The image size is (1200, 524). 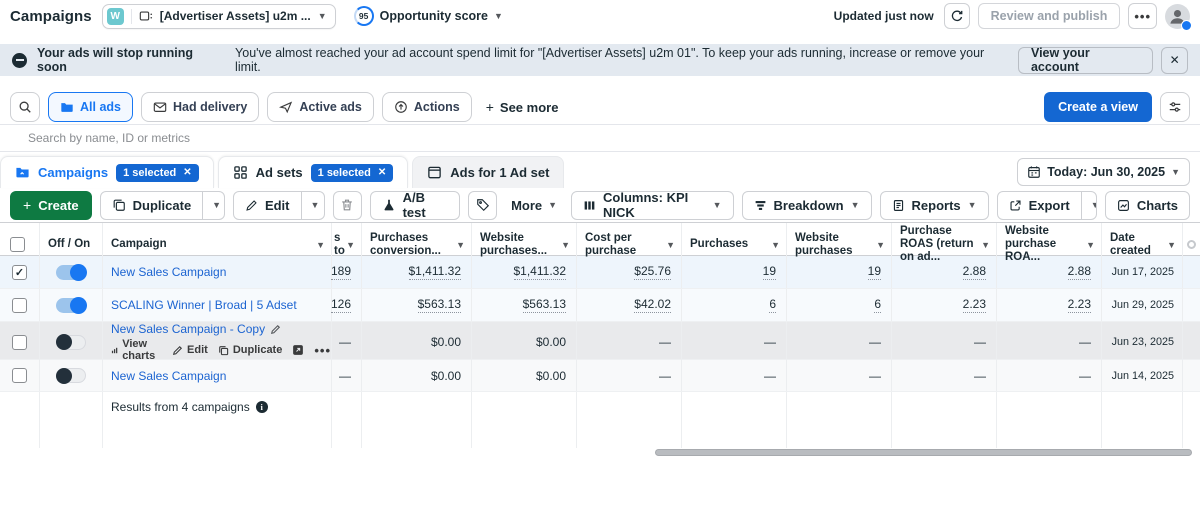 I want to click on review-publish-button: Review and publish, so click(x=1049, y=16).